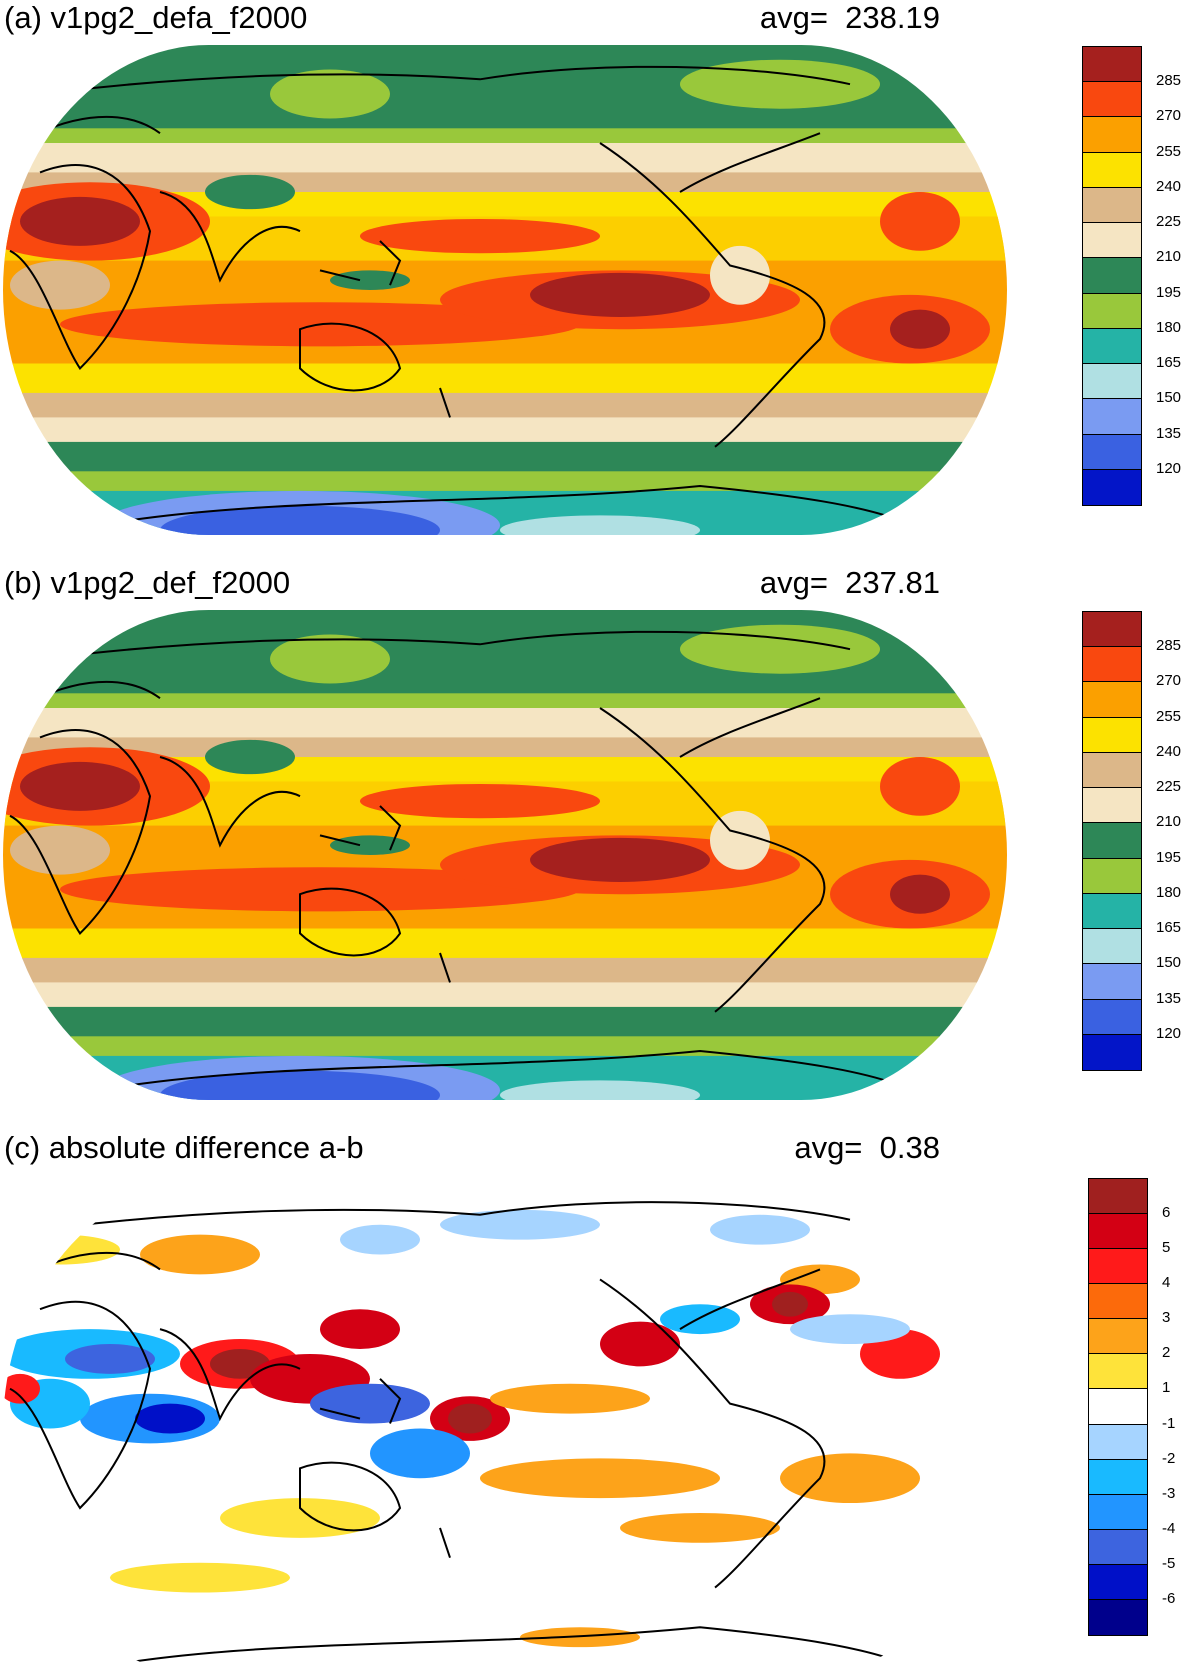 The width and height of the screenshot is (1188, 1677). Describe the element at coordinates (184, 1147) in the screenshot. I see `panel-title: (c) absolute difference a-b` at that location.